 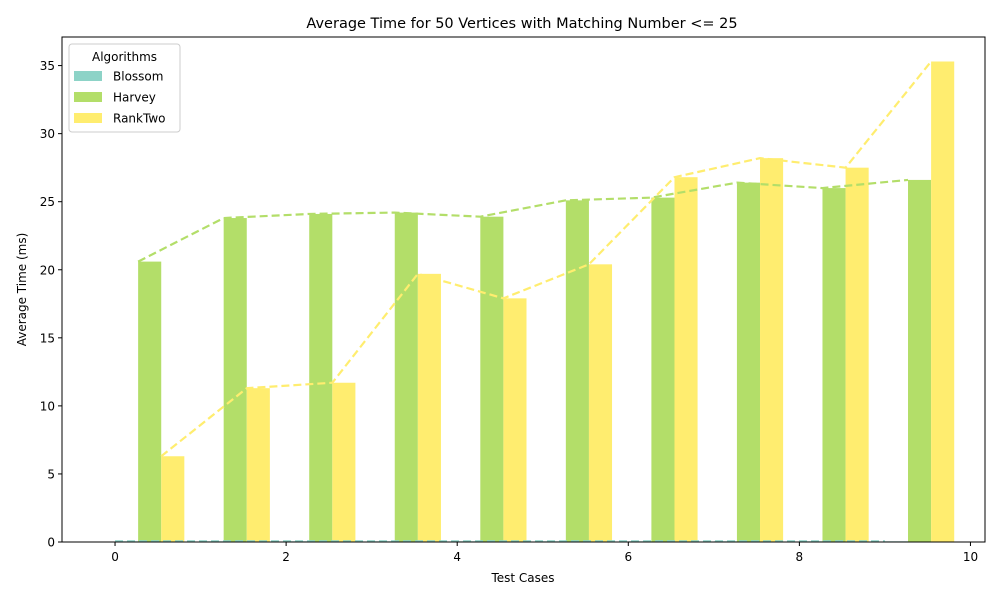 I want to click on legend-label-ranktwo: RankTwo, so click(x=139, y=119).